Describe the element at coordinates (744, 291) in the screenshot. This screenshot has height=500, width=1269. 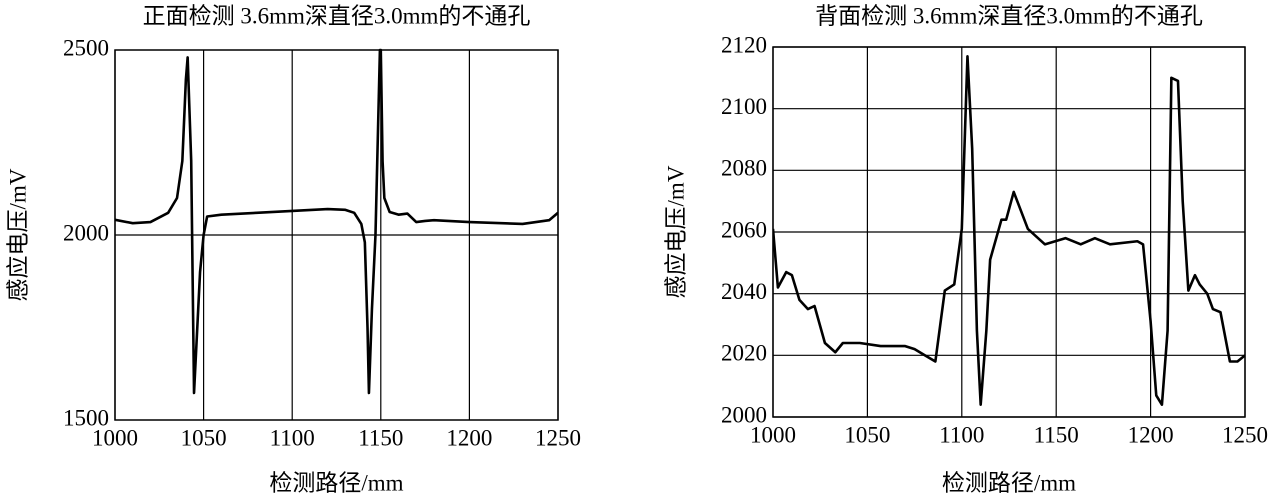
I see `y-tick-label: 2040` at that location.